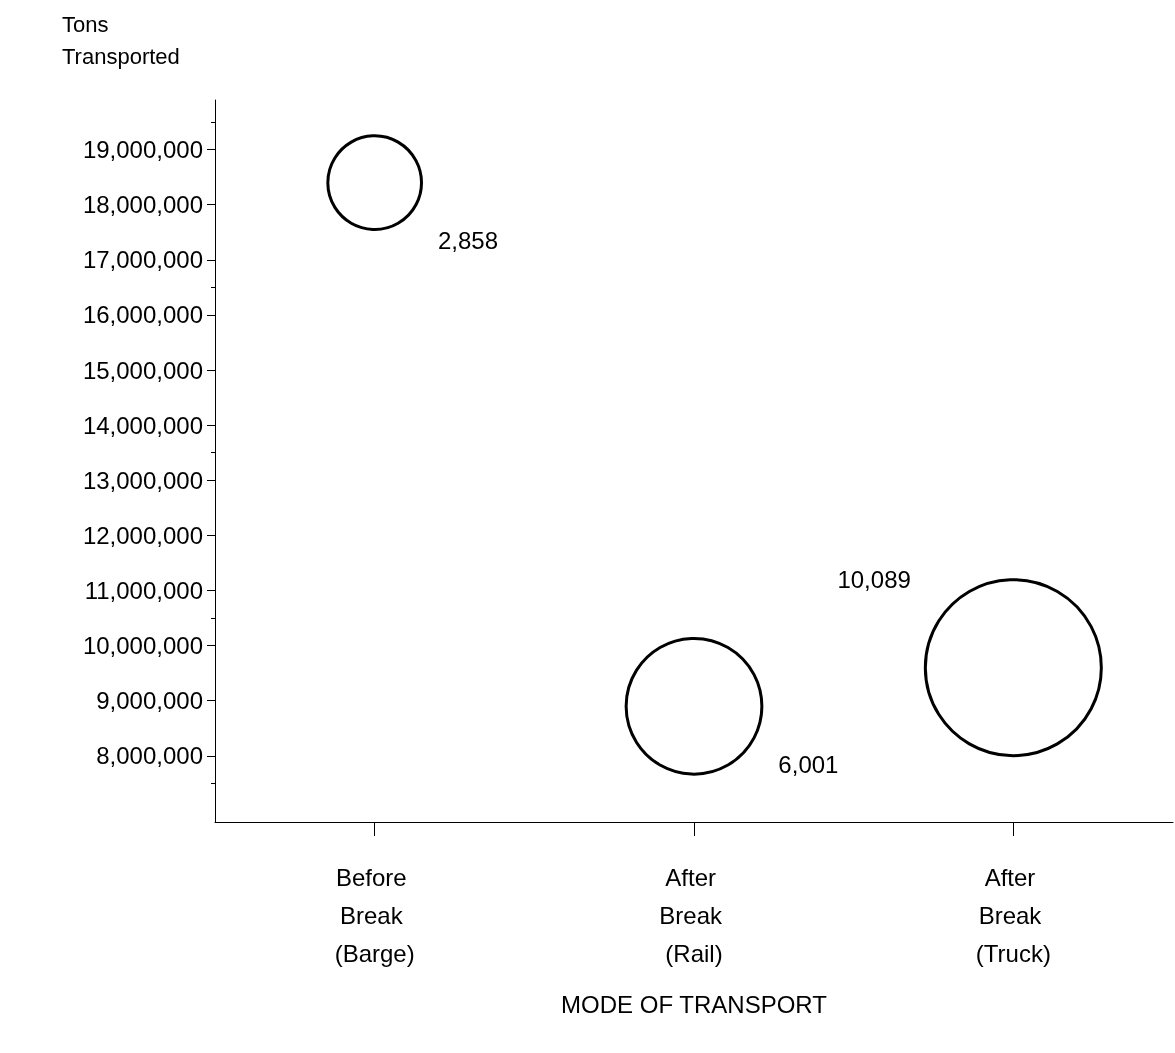 This screenshot has width=1175, height=1053. Describe the element at coordinates (142, 480) in the screenshot. I see `y-tick-label: 13,000,000` at that location.